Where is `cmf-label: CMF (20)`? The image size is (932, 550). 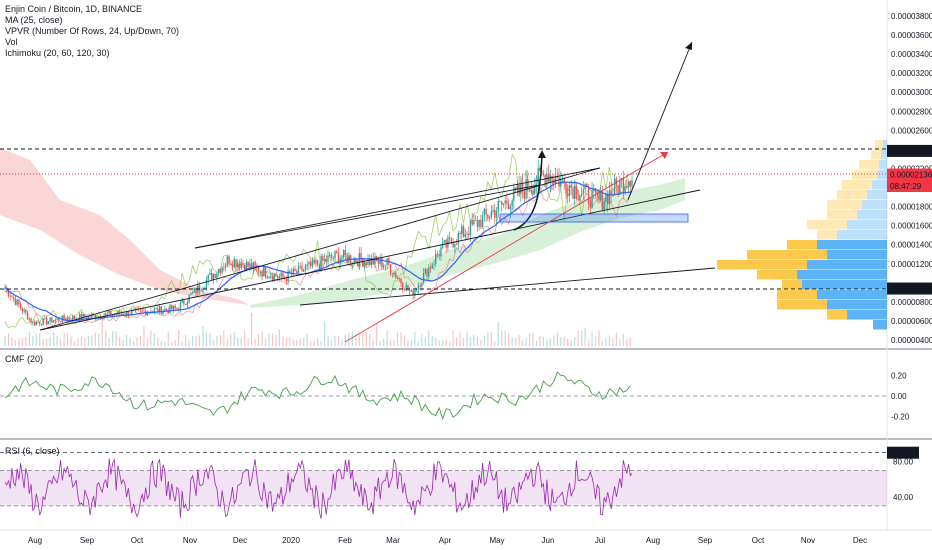
cmf-label: CMF (20) is located at coordinates (24, 359).